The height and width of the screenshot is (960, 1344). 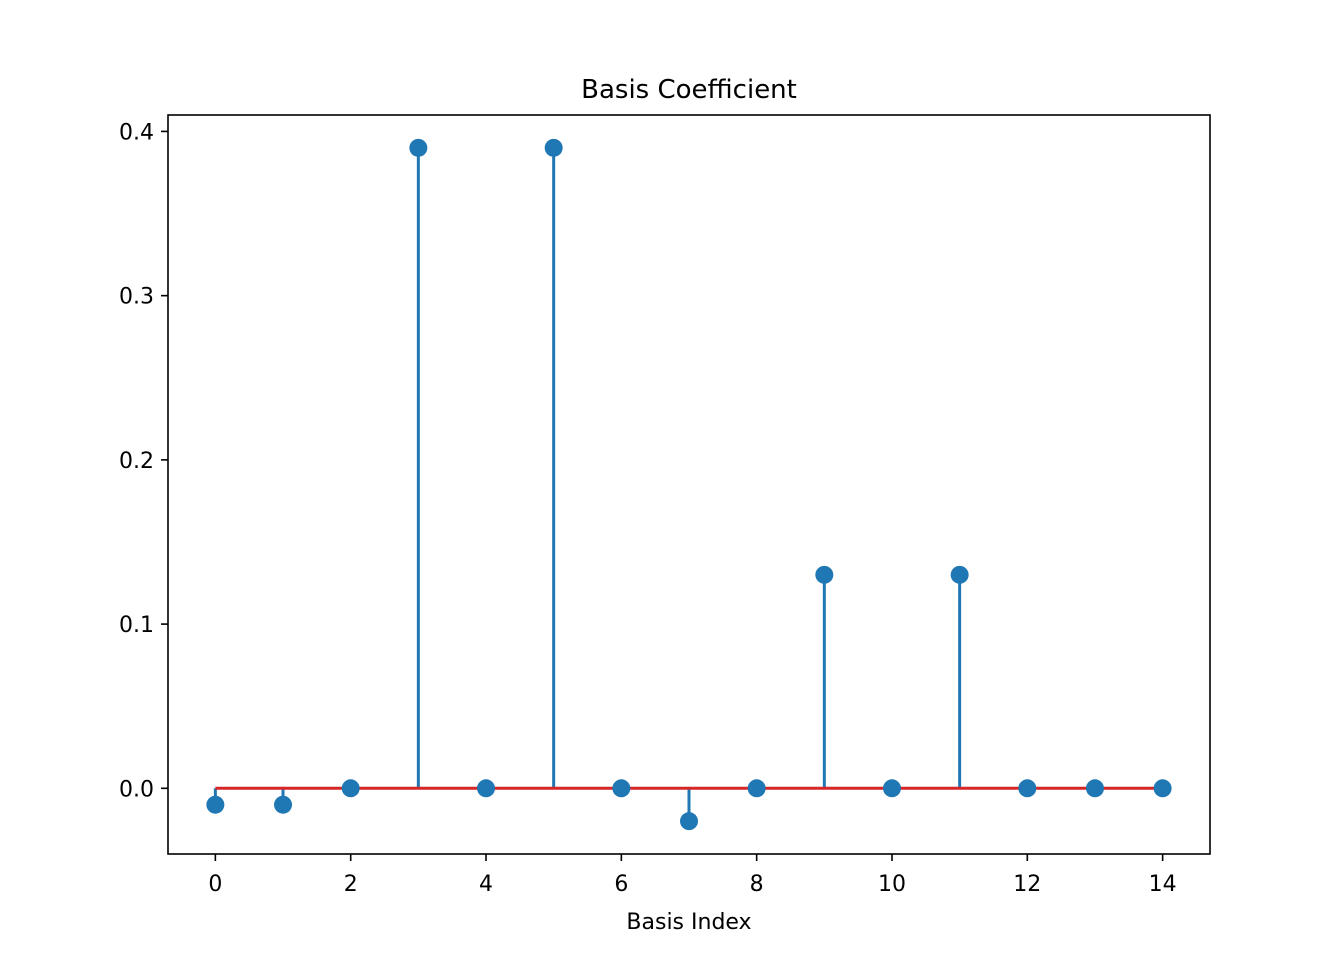 I want to click on x-tick-label: 0, so click(x=215, y=884).